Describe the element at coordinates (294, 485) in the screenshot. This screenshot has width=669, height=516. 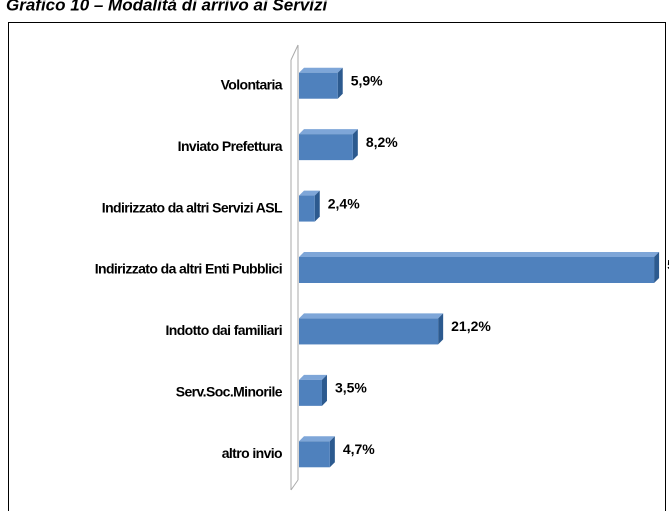
I see `axis-wall-bottom` at that location.